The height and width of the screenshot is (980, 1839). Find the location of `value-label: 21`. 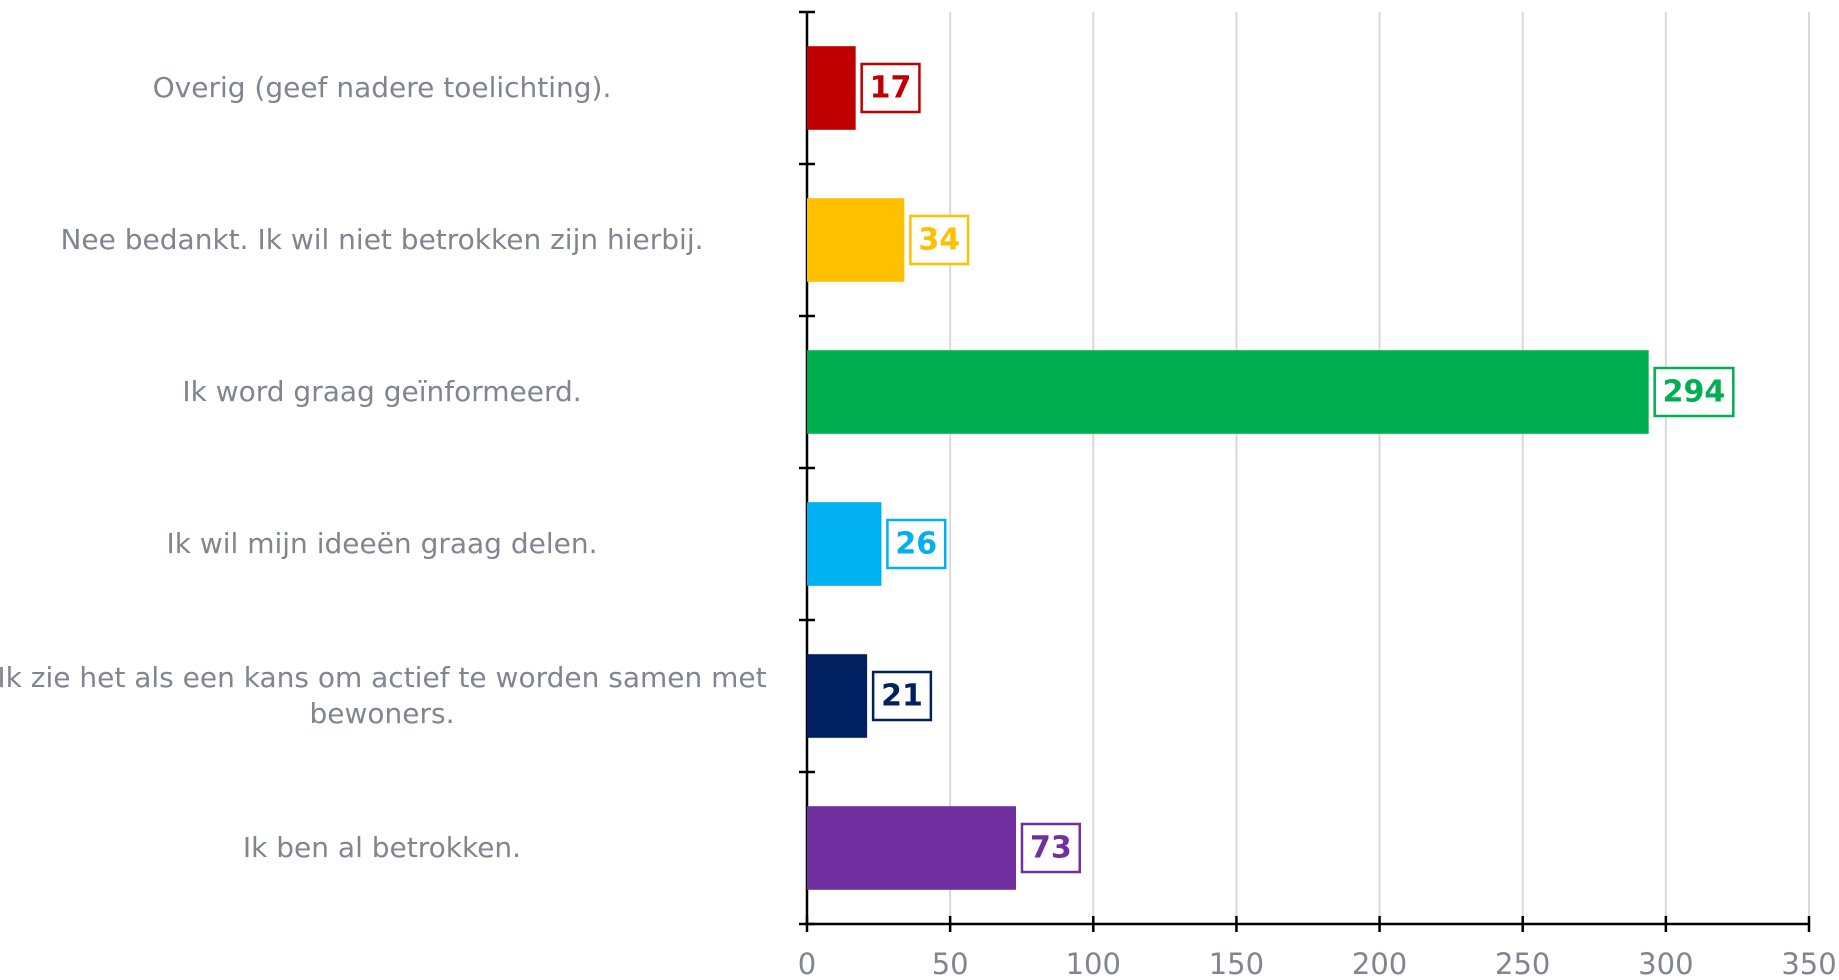

value-label: 21 is located at coordinates (902, 696).